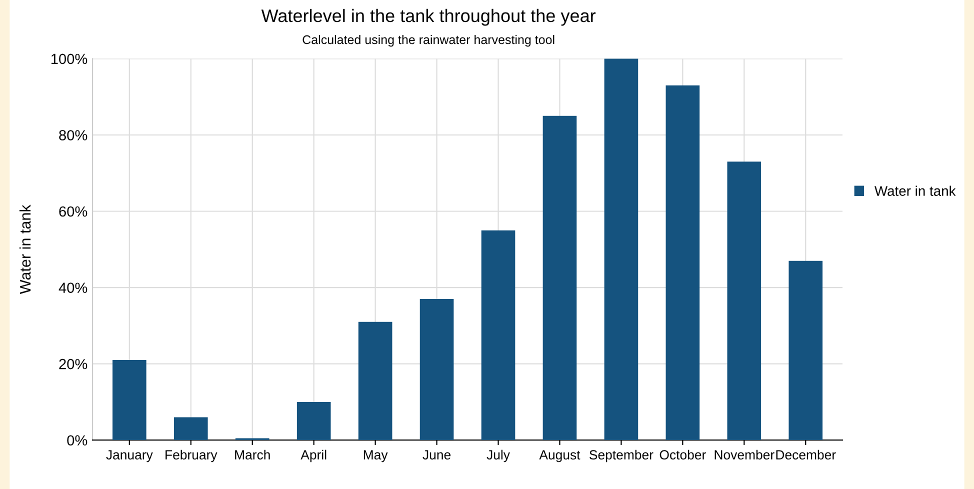  I want to click on y-tick-label: 20%, so click(73, 364).